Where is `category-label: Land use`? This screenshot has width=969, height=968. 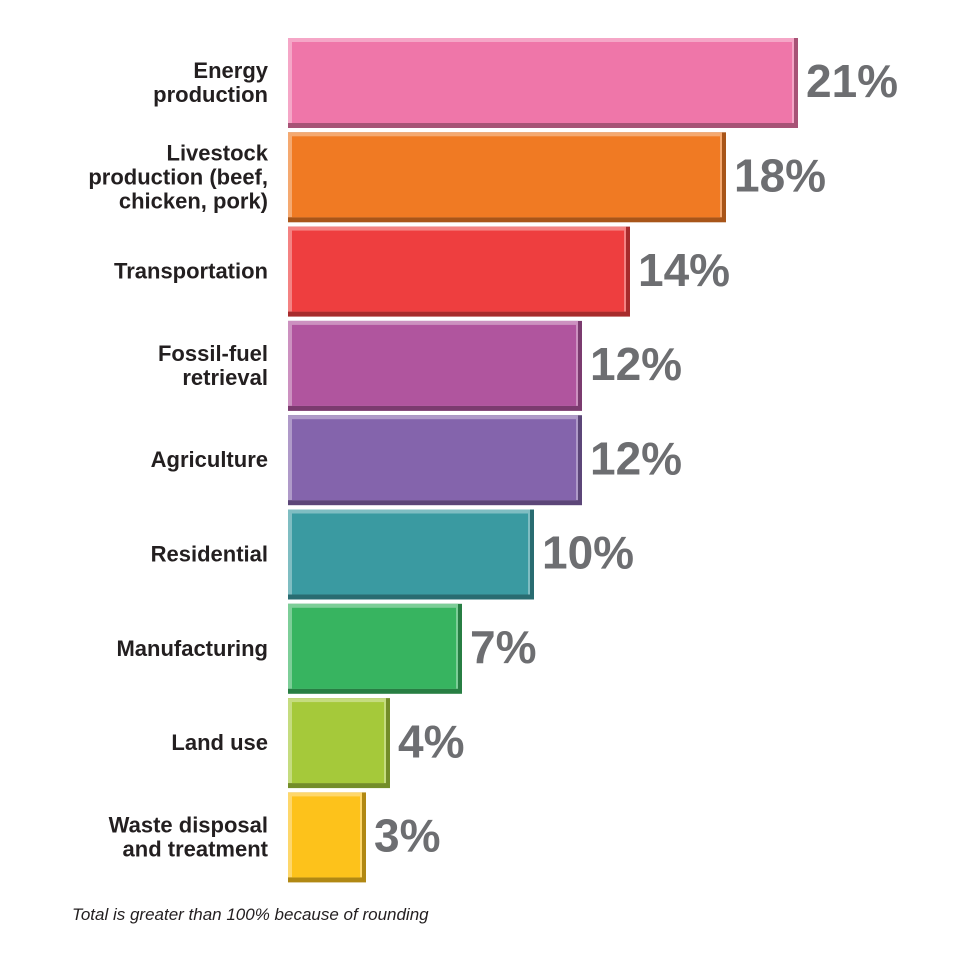
category-label: Land use is located at coordinates (219, 742).